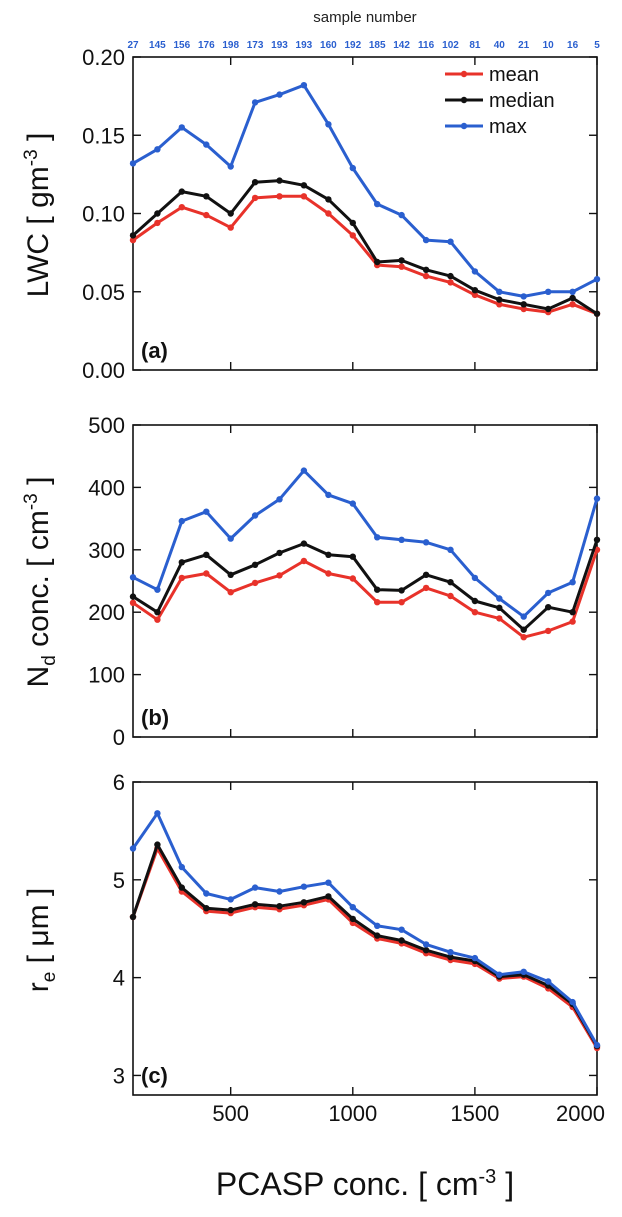 The width and height of the screenshot is (622, 1217). What do you see at coordinates (377, 45) in the screenshot?
I see `sample-number-label: 185` at bounding box center [377, 45].